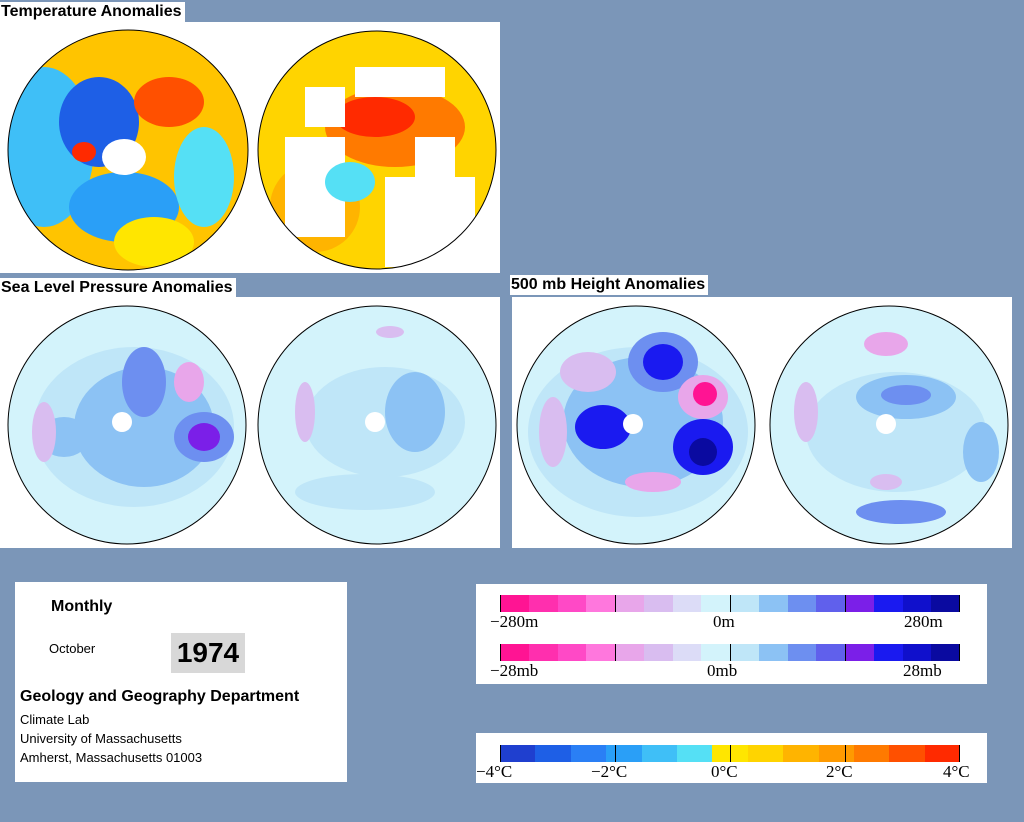  I want to click on temperature-map-south, so click(377, 150).